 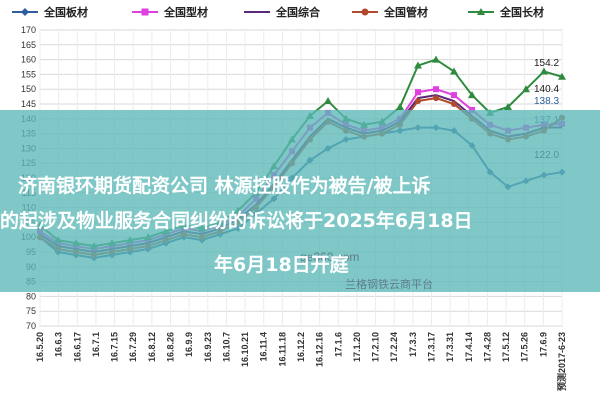 I want to click on x-tick-label: 16.10.21, so click(x=245, y=349).